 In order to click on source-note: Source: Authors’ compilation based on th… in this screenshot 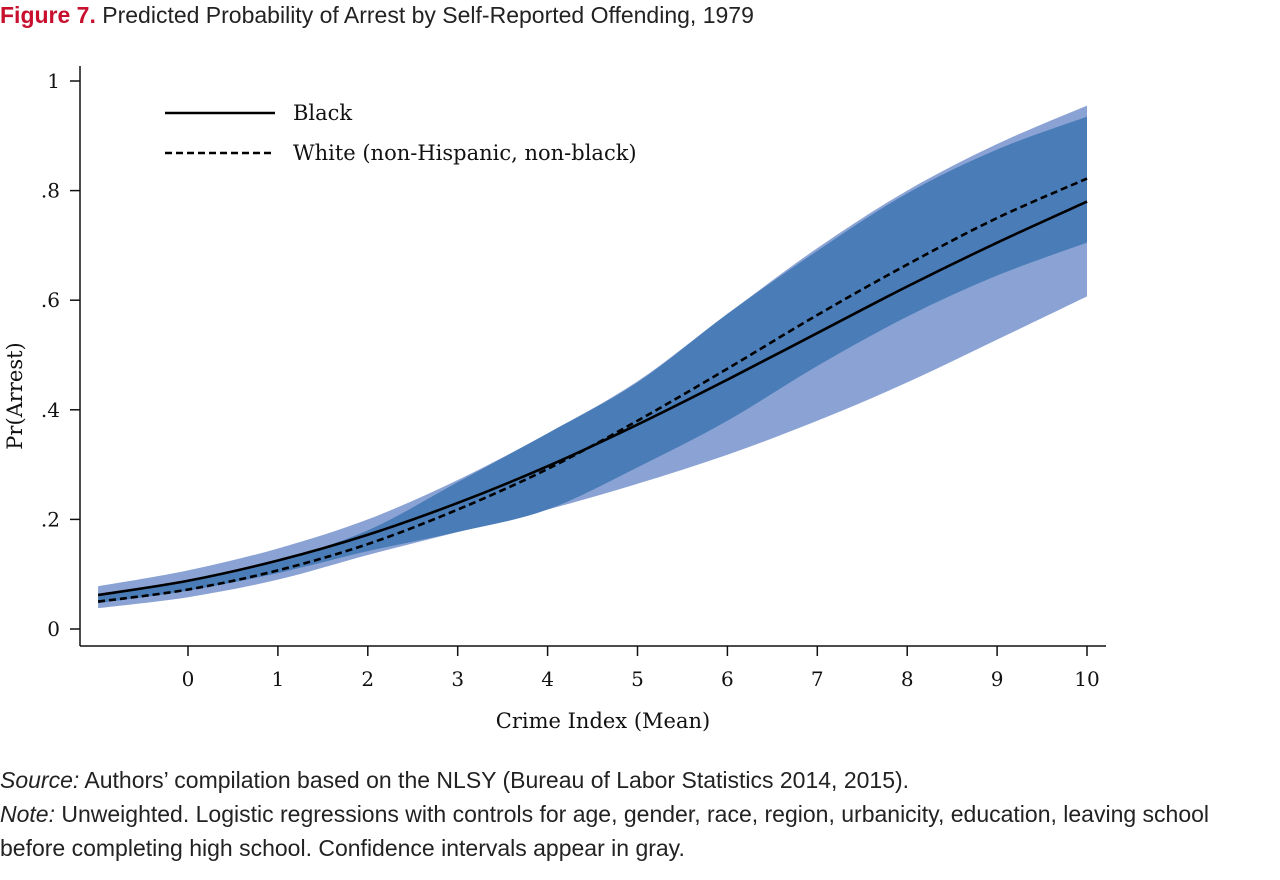, I will do `click(639, 780)`.